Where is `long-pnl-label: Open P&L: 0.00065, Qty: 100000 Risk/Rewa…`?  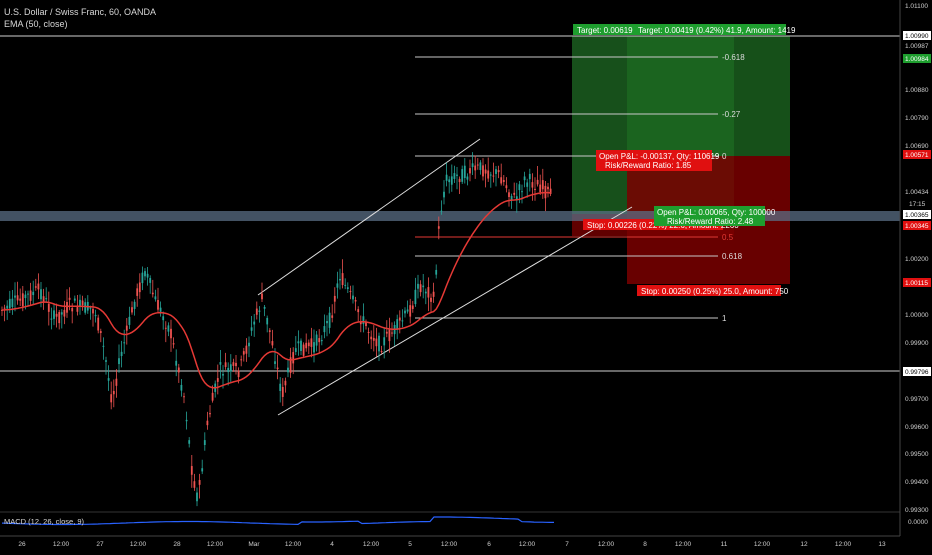
long-pnl-label: Open P&L: 0.00065, Qty: 100000 Risk/Rewa… is located at coordinates (715, 216).